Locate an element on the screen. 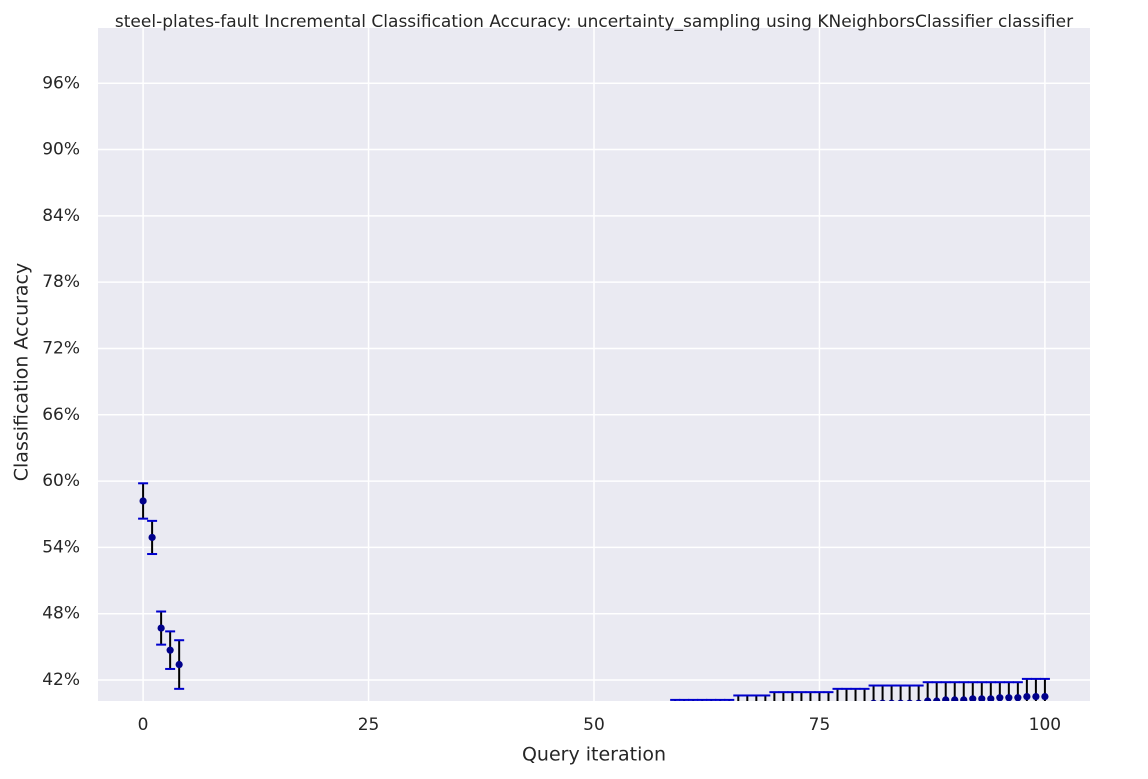 This screenshot has height=779, width=1148. y-tick-label: 96% is located at coordinates (61, 83).